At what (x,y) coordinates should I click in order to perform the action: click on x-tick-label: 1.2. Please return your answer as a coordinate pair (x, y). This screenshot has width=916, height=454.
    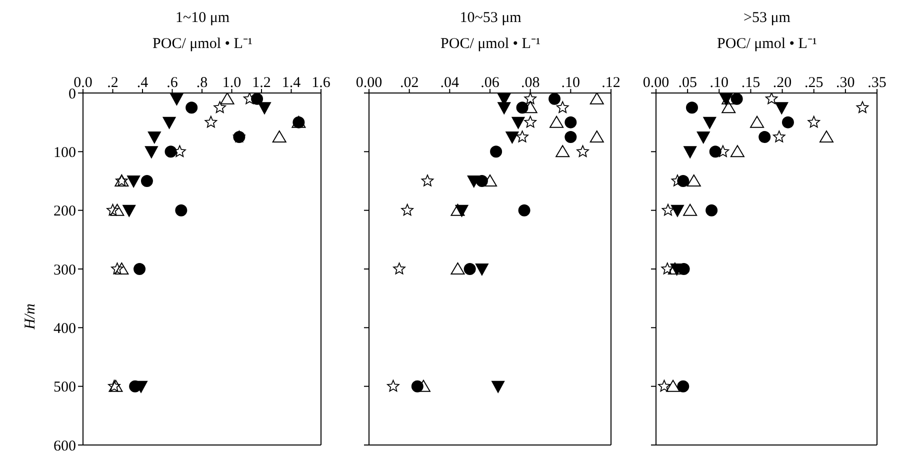
    Looking at the image, I should click on (261, 83).